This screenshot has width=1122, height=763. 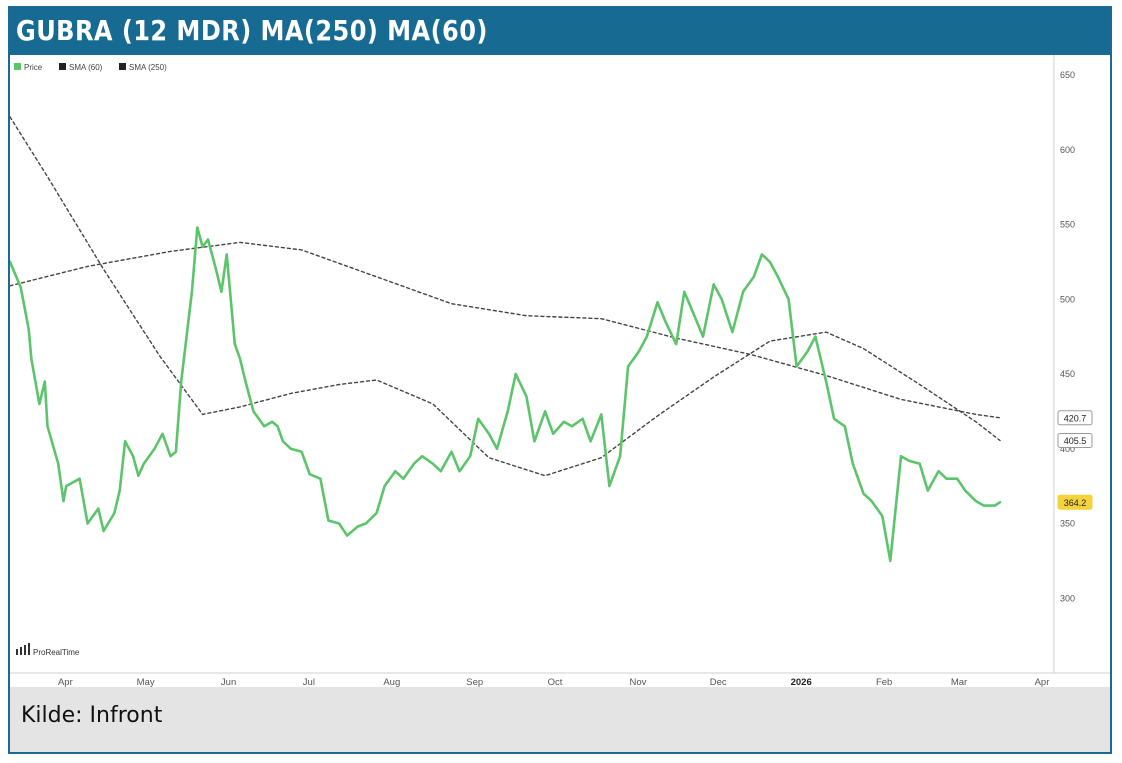 What do you see at coordinates (33, 67) in the screenshot?
I see `legend-label: Price` at bounding box center [33, 67].